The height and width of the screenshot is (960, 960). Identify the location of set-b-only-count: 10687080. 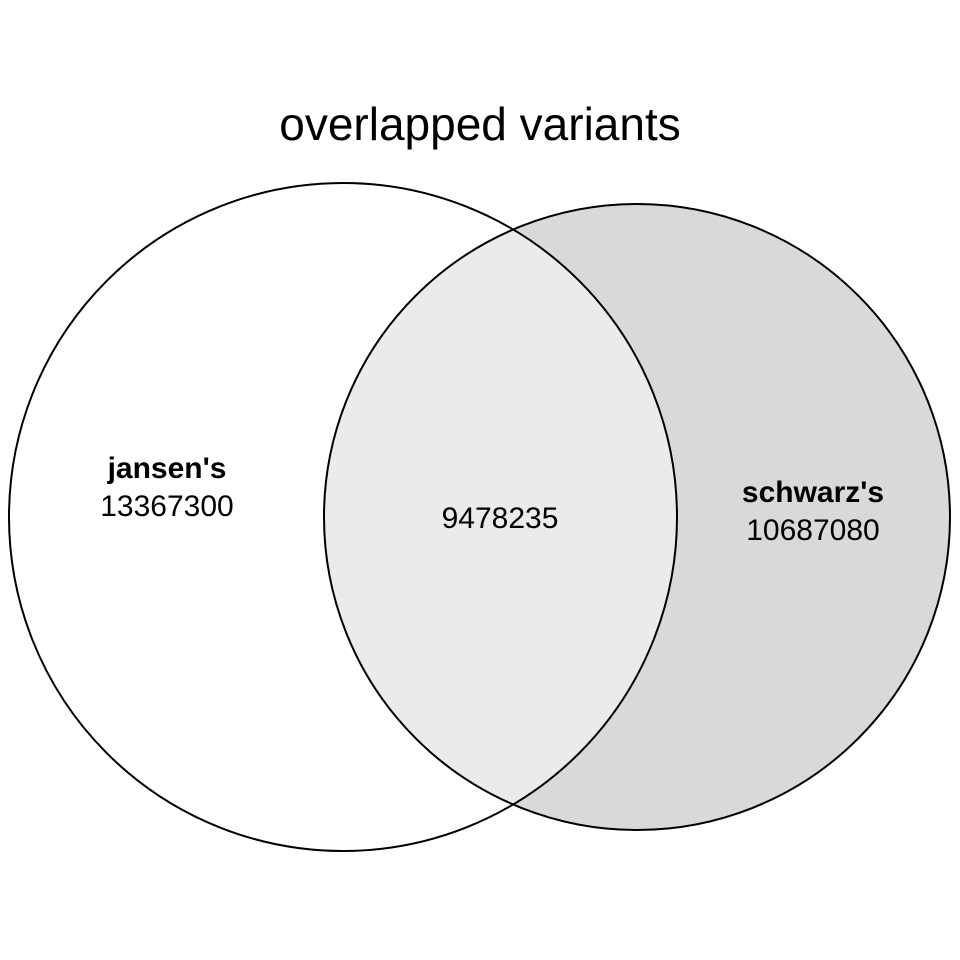
(812, 530).